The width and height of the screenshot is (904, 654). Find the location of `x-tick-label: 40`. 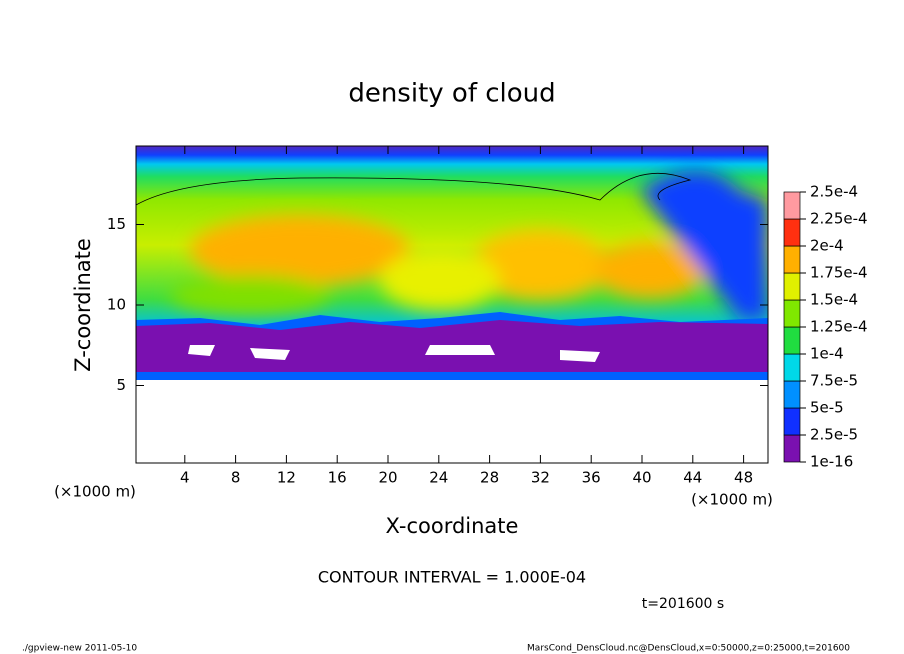

x-tick-label: 40 is located at coordinates (641, 478).